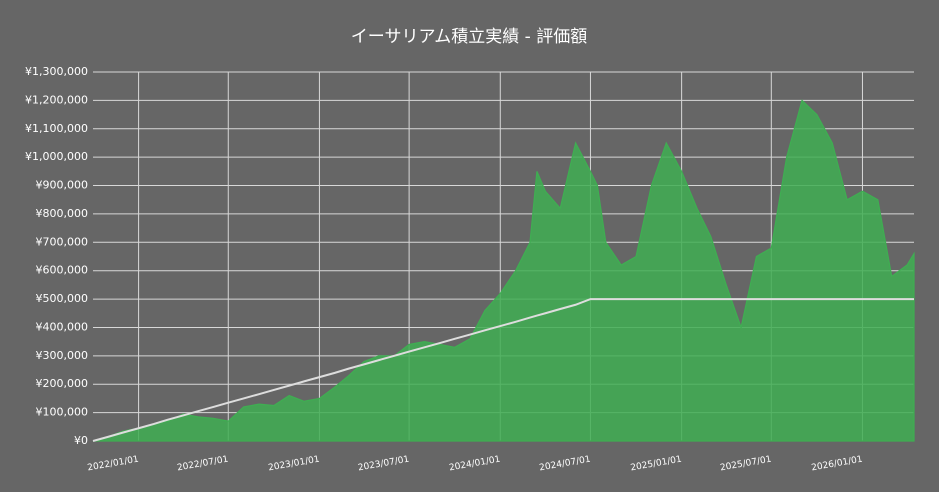  Describe the element at coordinates (62, 270) in the screenshot. I see `y-tick-label: ¥600,000` at that location.